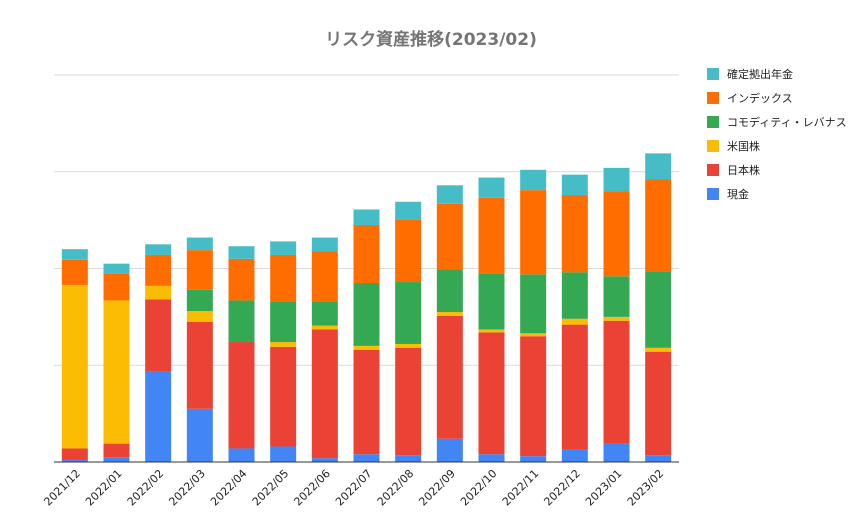  Describe the element at coordinates (604, 488) in the screenshot. I see `x-tick-label: 2023/01` at that location.